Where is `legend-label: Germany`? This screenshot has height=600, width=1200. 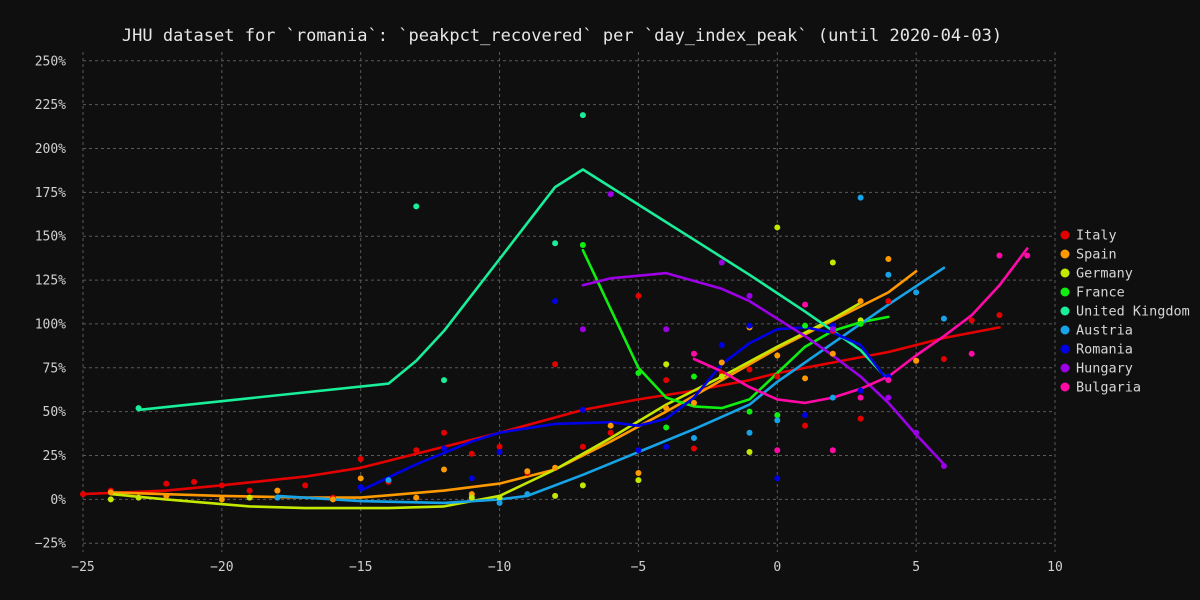
legend-label: Germany is located at coordinates (1104, 274).